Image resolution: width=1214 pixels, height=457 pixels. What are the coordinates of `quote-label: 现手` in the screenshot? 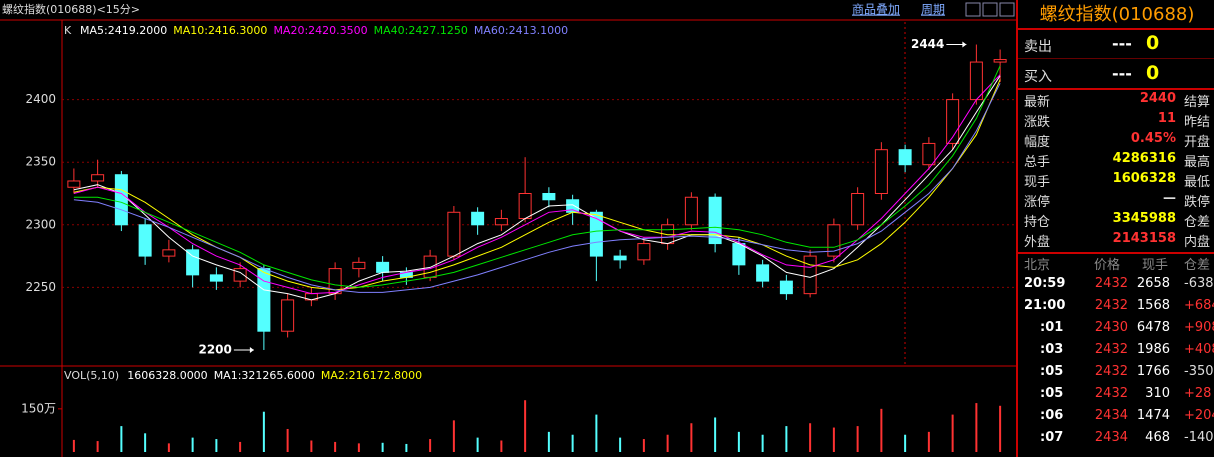 It's located at (1037, 182).